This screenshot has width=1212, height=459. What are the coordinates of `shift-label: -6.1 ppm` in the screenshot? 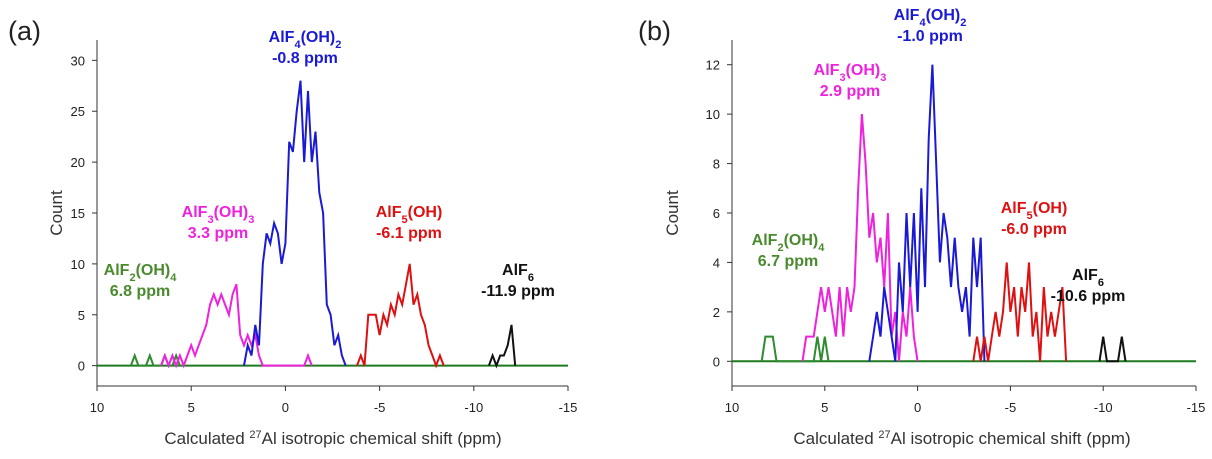 It's located at (409, 233).